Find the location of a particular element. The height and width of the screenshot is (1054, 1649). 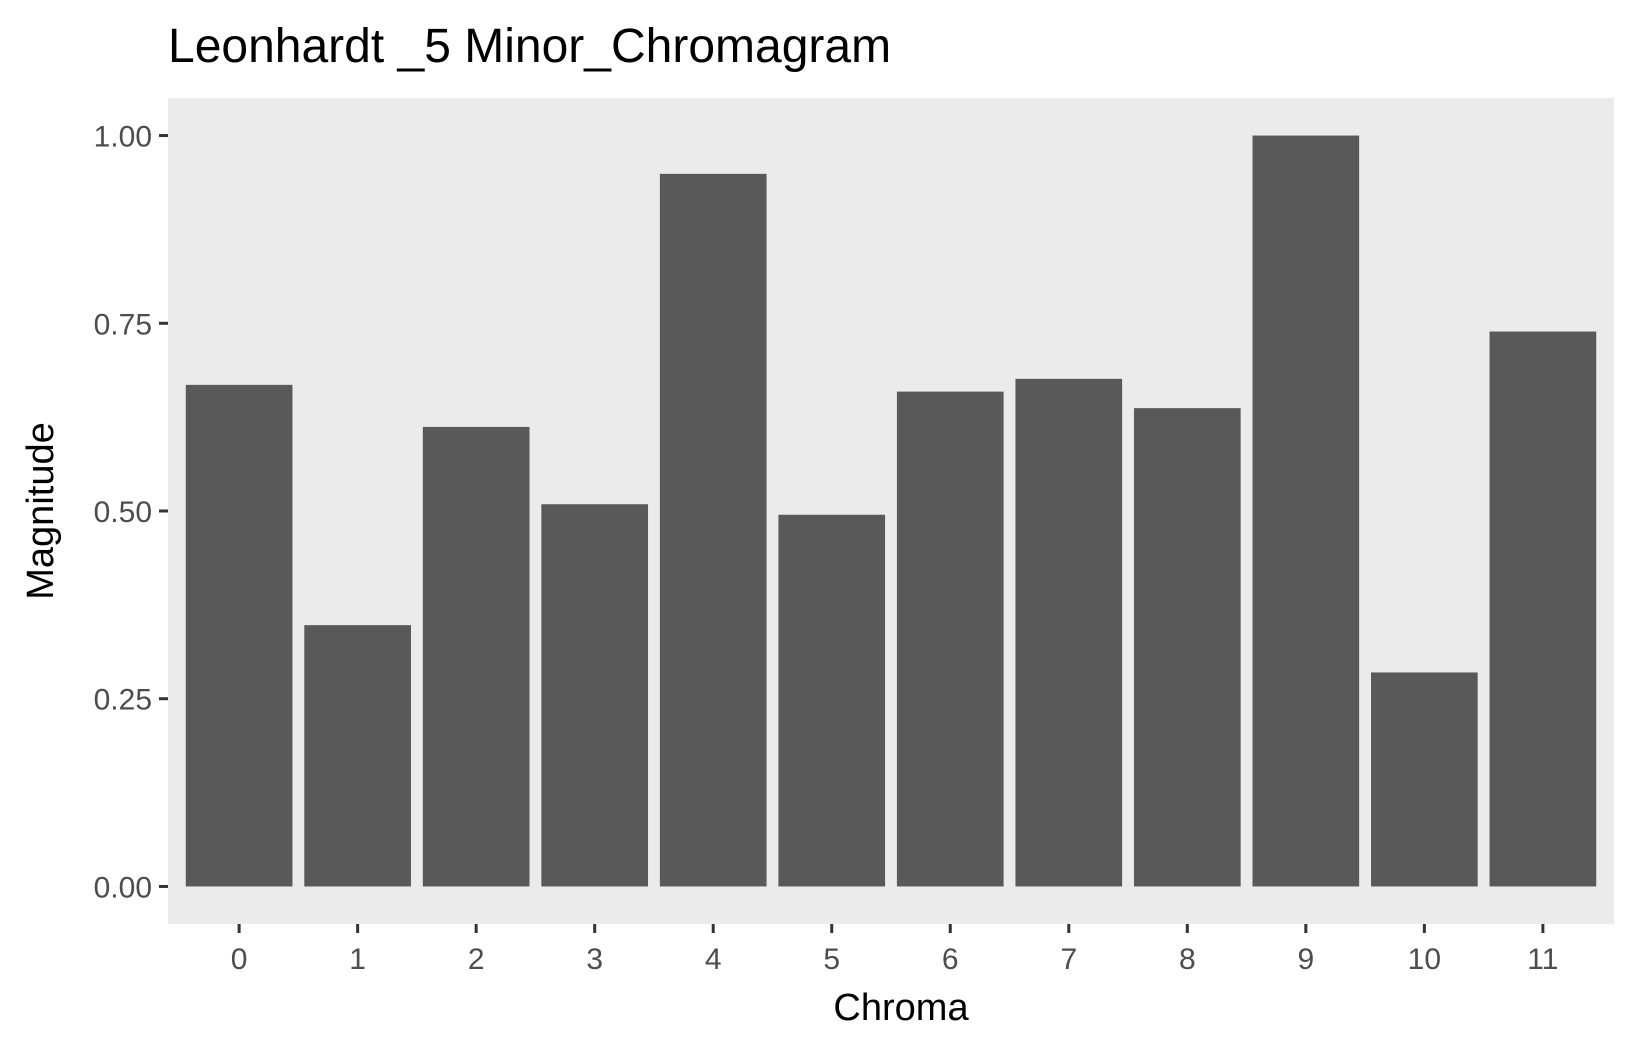

x-tick-label: 11 is located at coordinates (1542, 959).